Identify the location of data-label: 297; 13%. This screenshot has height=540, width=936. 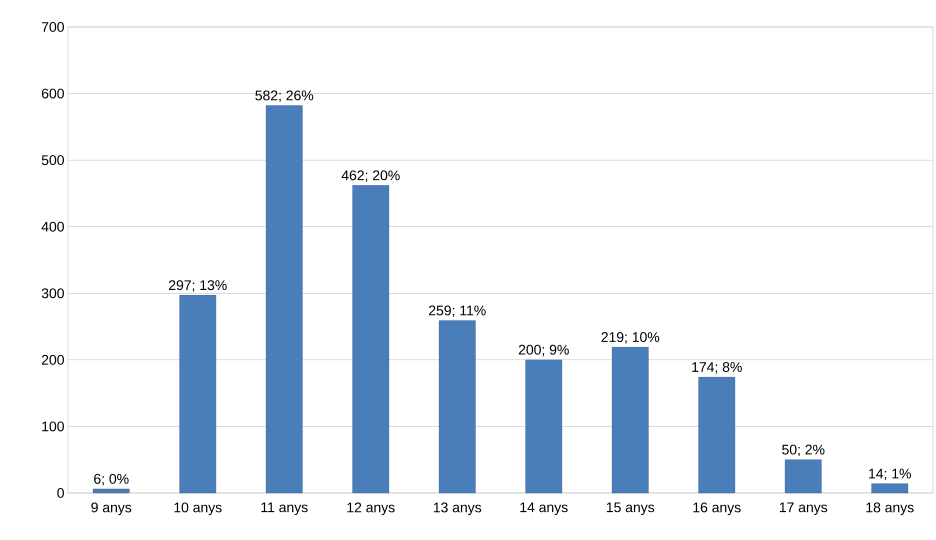
(197, 286).